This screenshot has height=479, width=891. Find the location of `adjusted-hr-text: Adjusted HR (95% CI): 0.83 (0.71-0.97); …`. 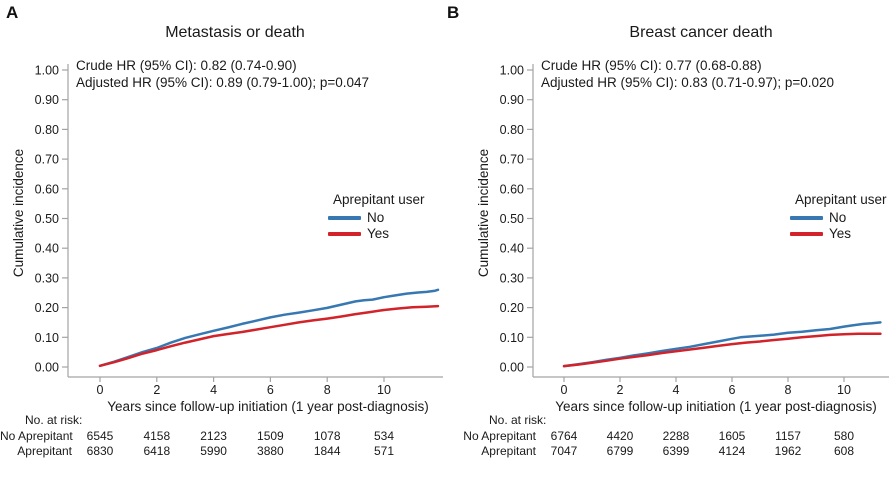

adjusted-hr-text: Adjusted HR (95% CI): 0.83 (0.71-0.97); … is located at coordinates (688, 82).